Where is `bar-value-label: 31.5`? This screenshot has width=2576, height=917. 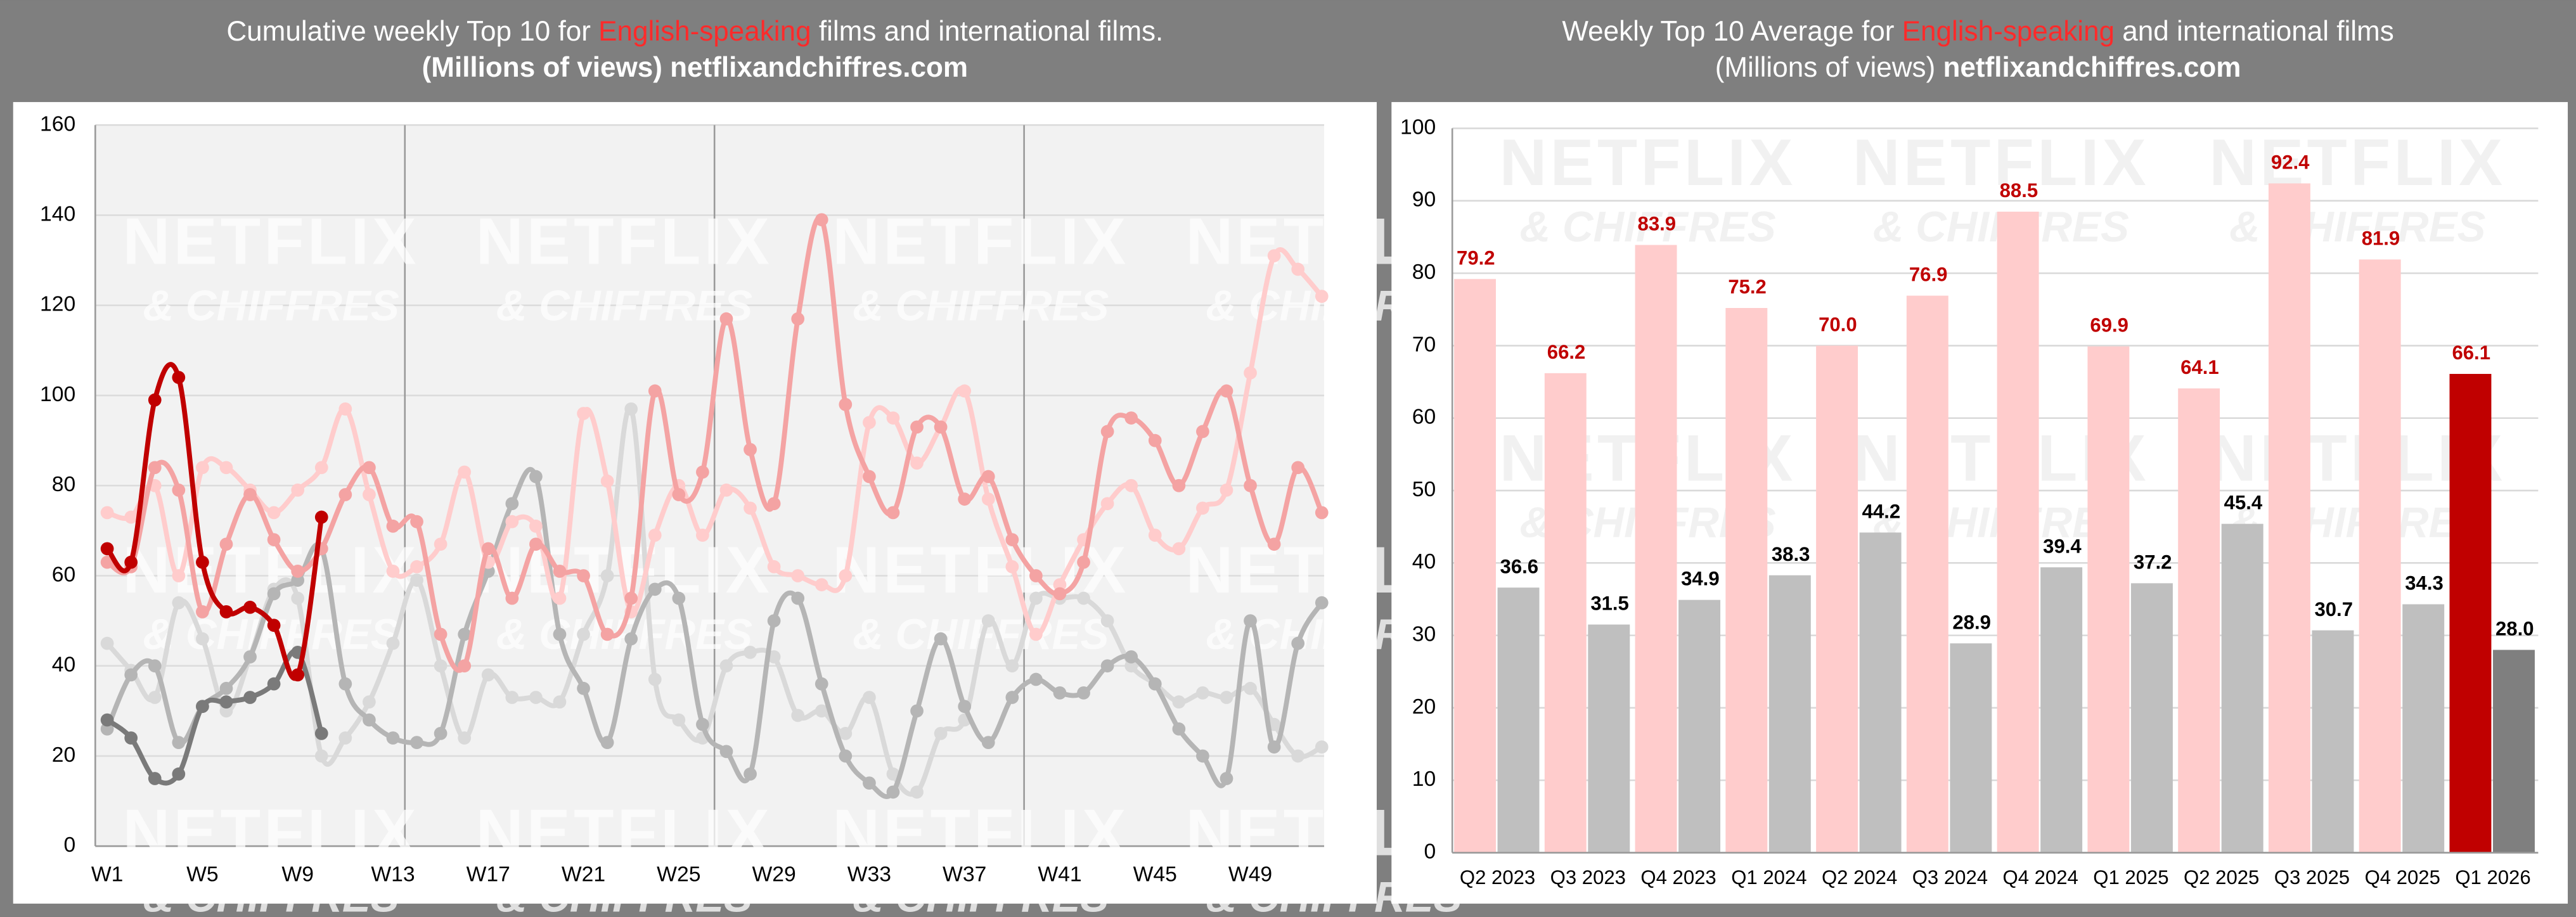 bar-value-label: 31.5 is located at coordinates (1609, 604).